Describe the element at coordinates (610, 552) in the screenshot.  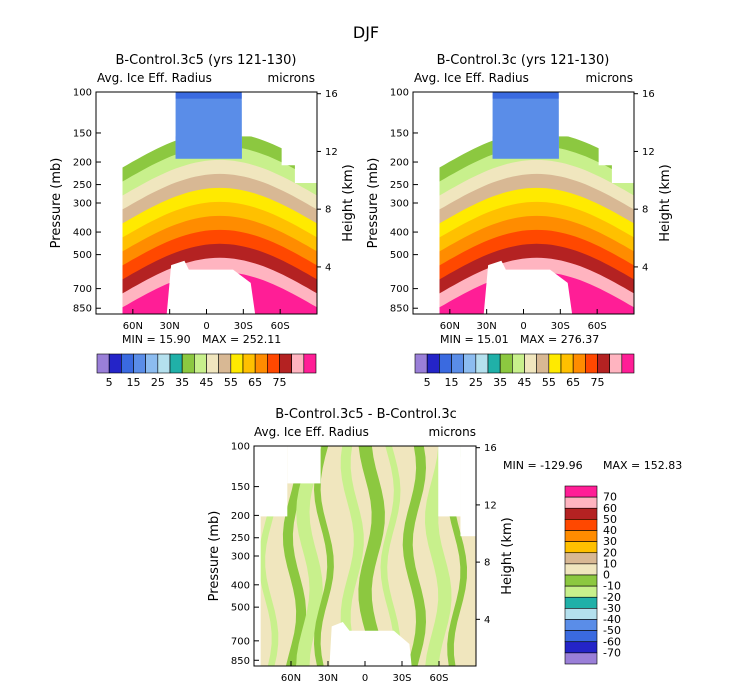
I see `colorbar-label: 20` at that location.